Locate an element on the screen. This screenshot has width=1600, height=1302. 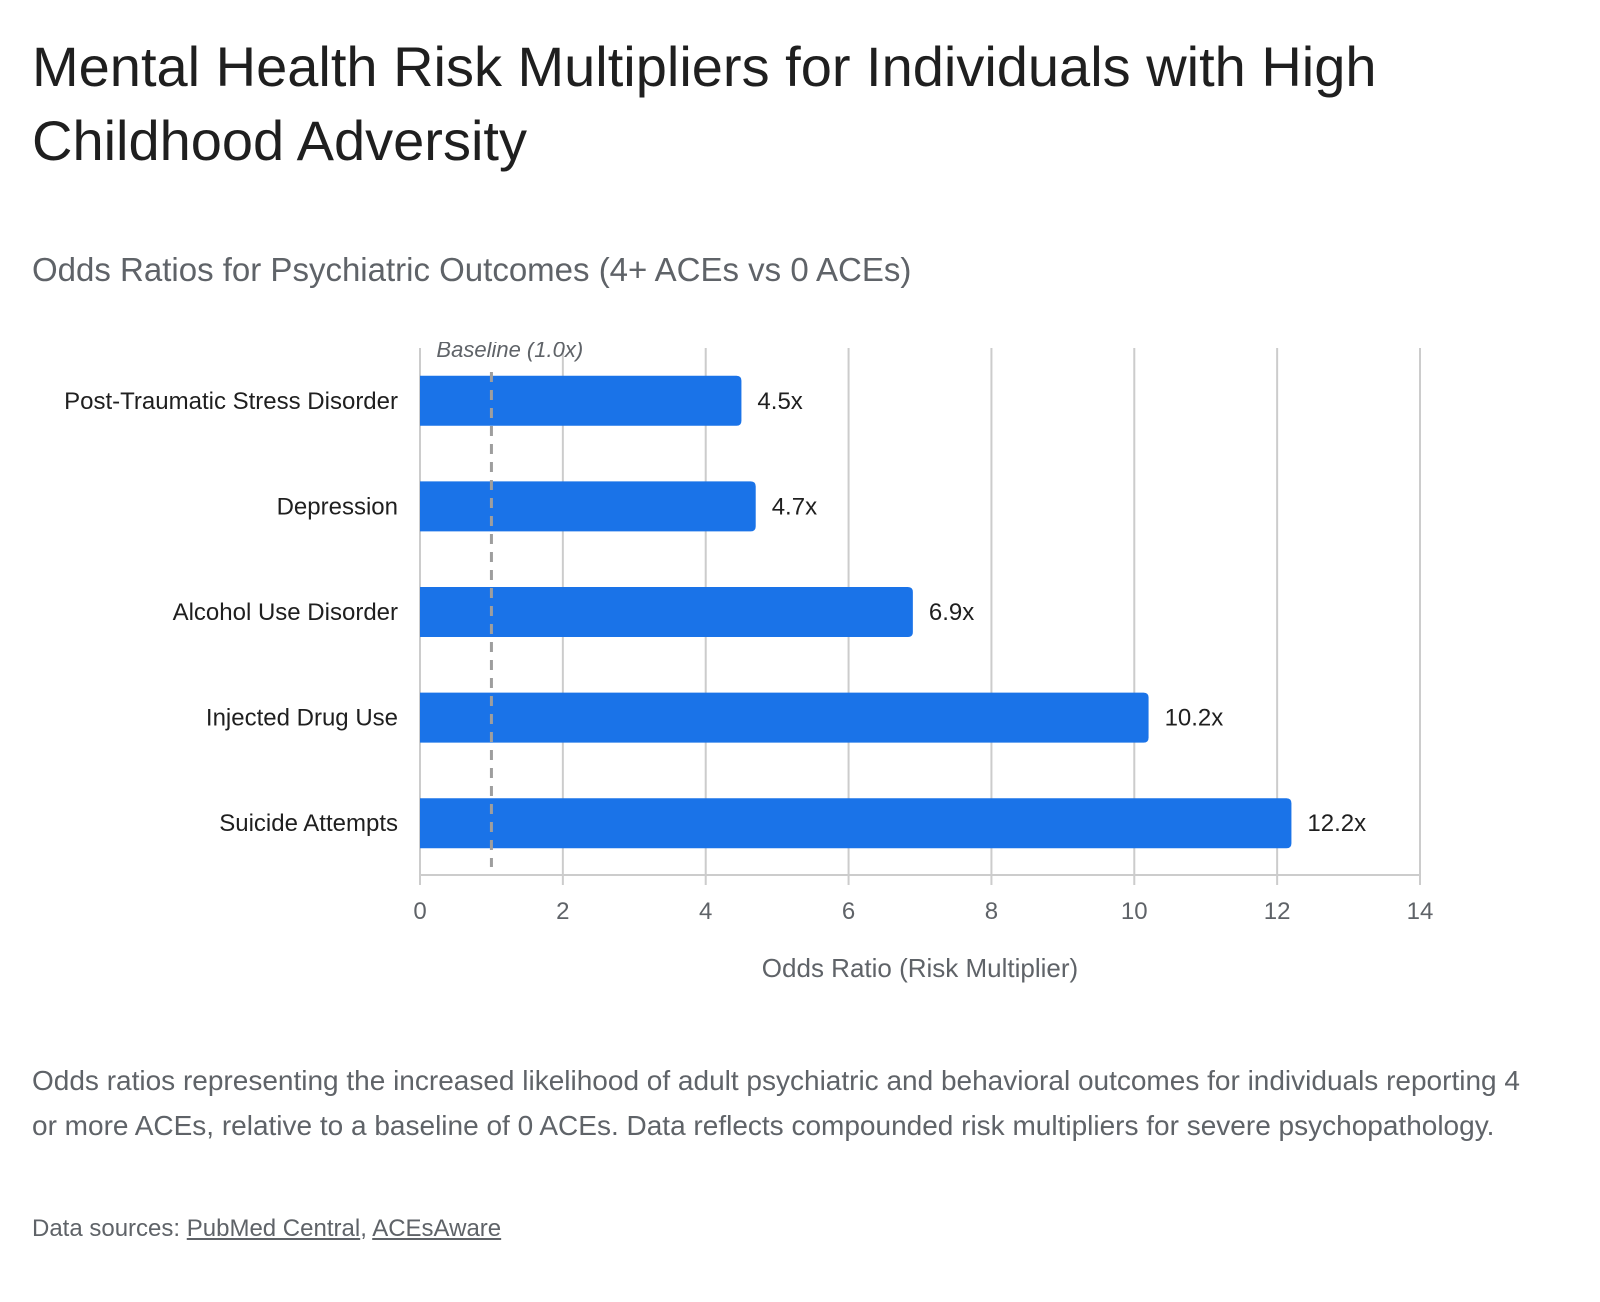
category-label-injected-drug-use: Injected Drug Use is located at coordinates (302, 718).